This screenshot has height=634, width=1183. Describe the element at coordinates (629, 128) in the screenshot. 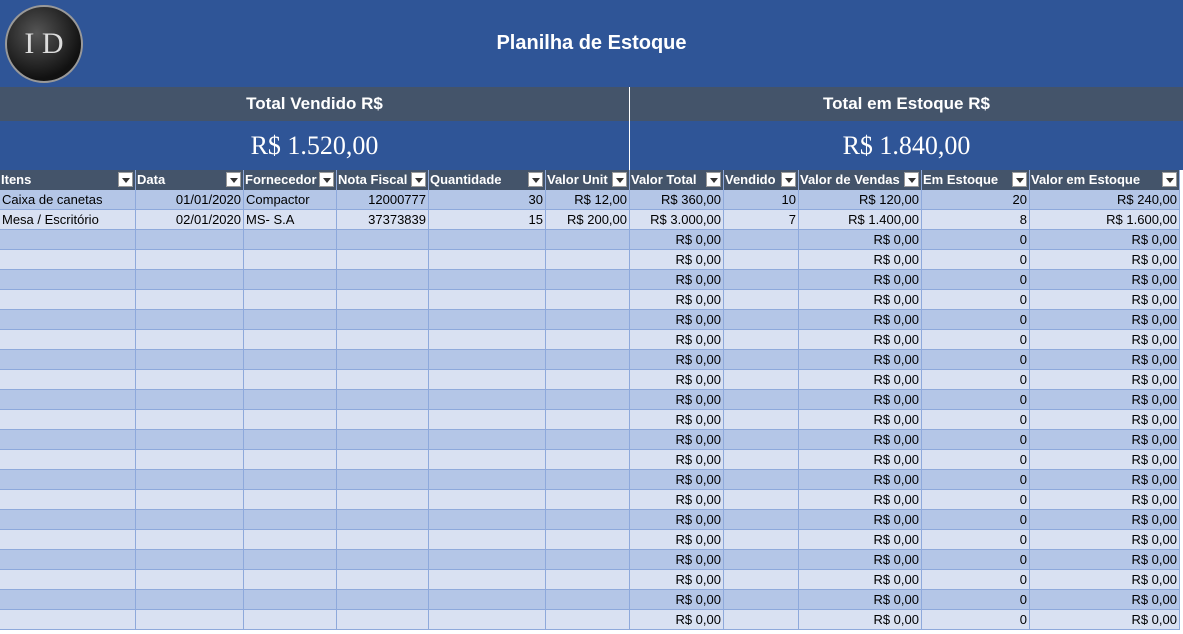

I see `divider` at that location.